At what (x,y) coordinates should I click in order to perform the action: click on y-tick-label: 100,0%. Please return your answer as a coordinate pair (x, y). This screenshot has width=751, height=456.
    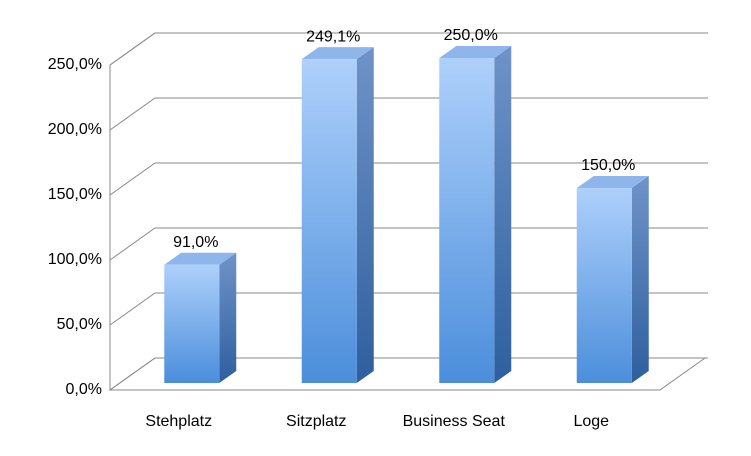
    Looking at the image, I should click on (75, 259).